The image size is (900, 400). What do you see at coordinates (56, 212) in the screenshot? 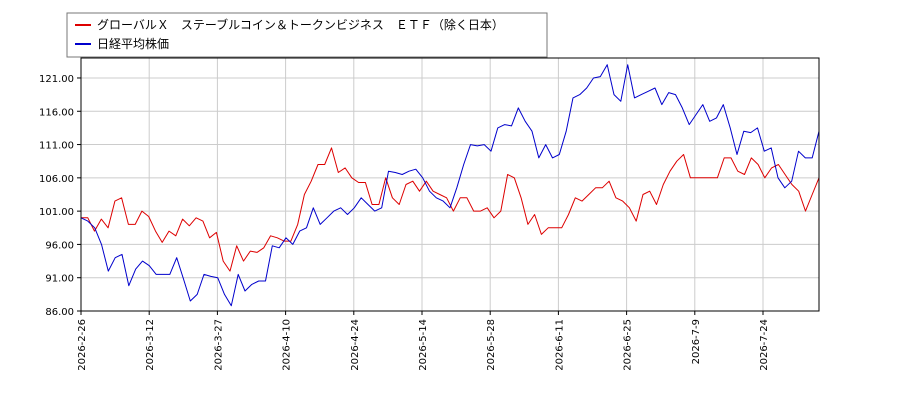
I see `y-tick-label: 101.00` at bounding box center [56, 212].